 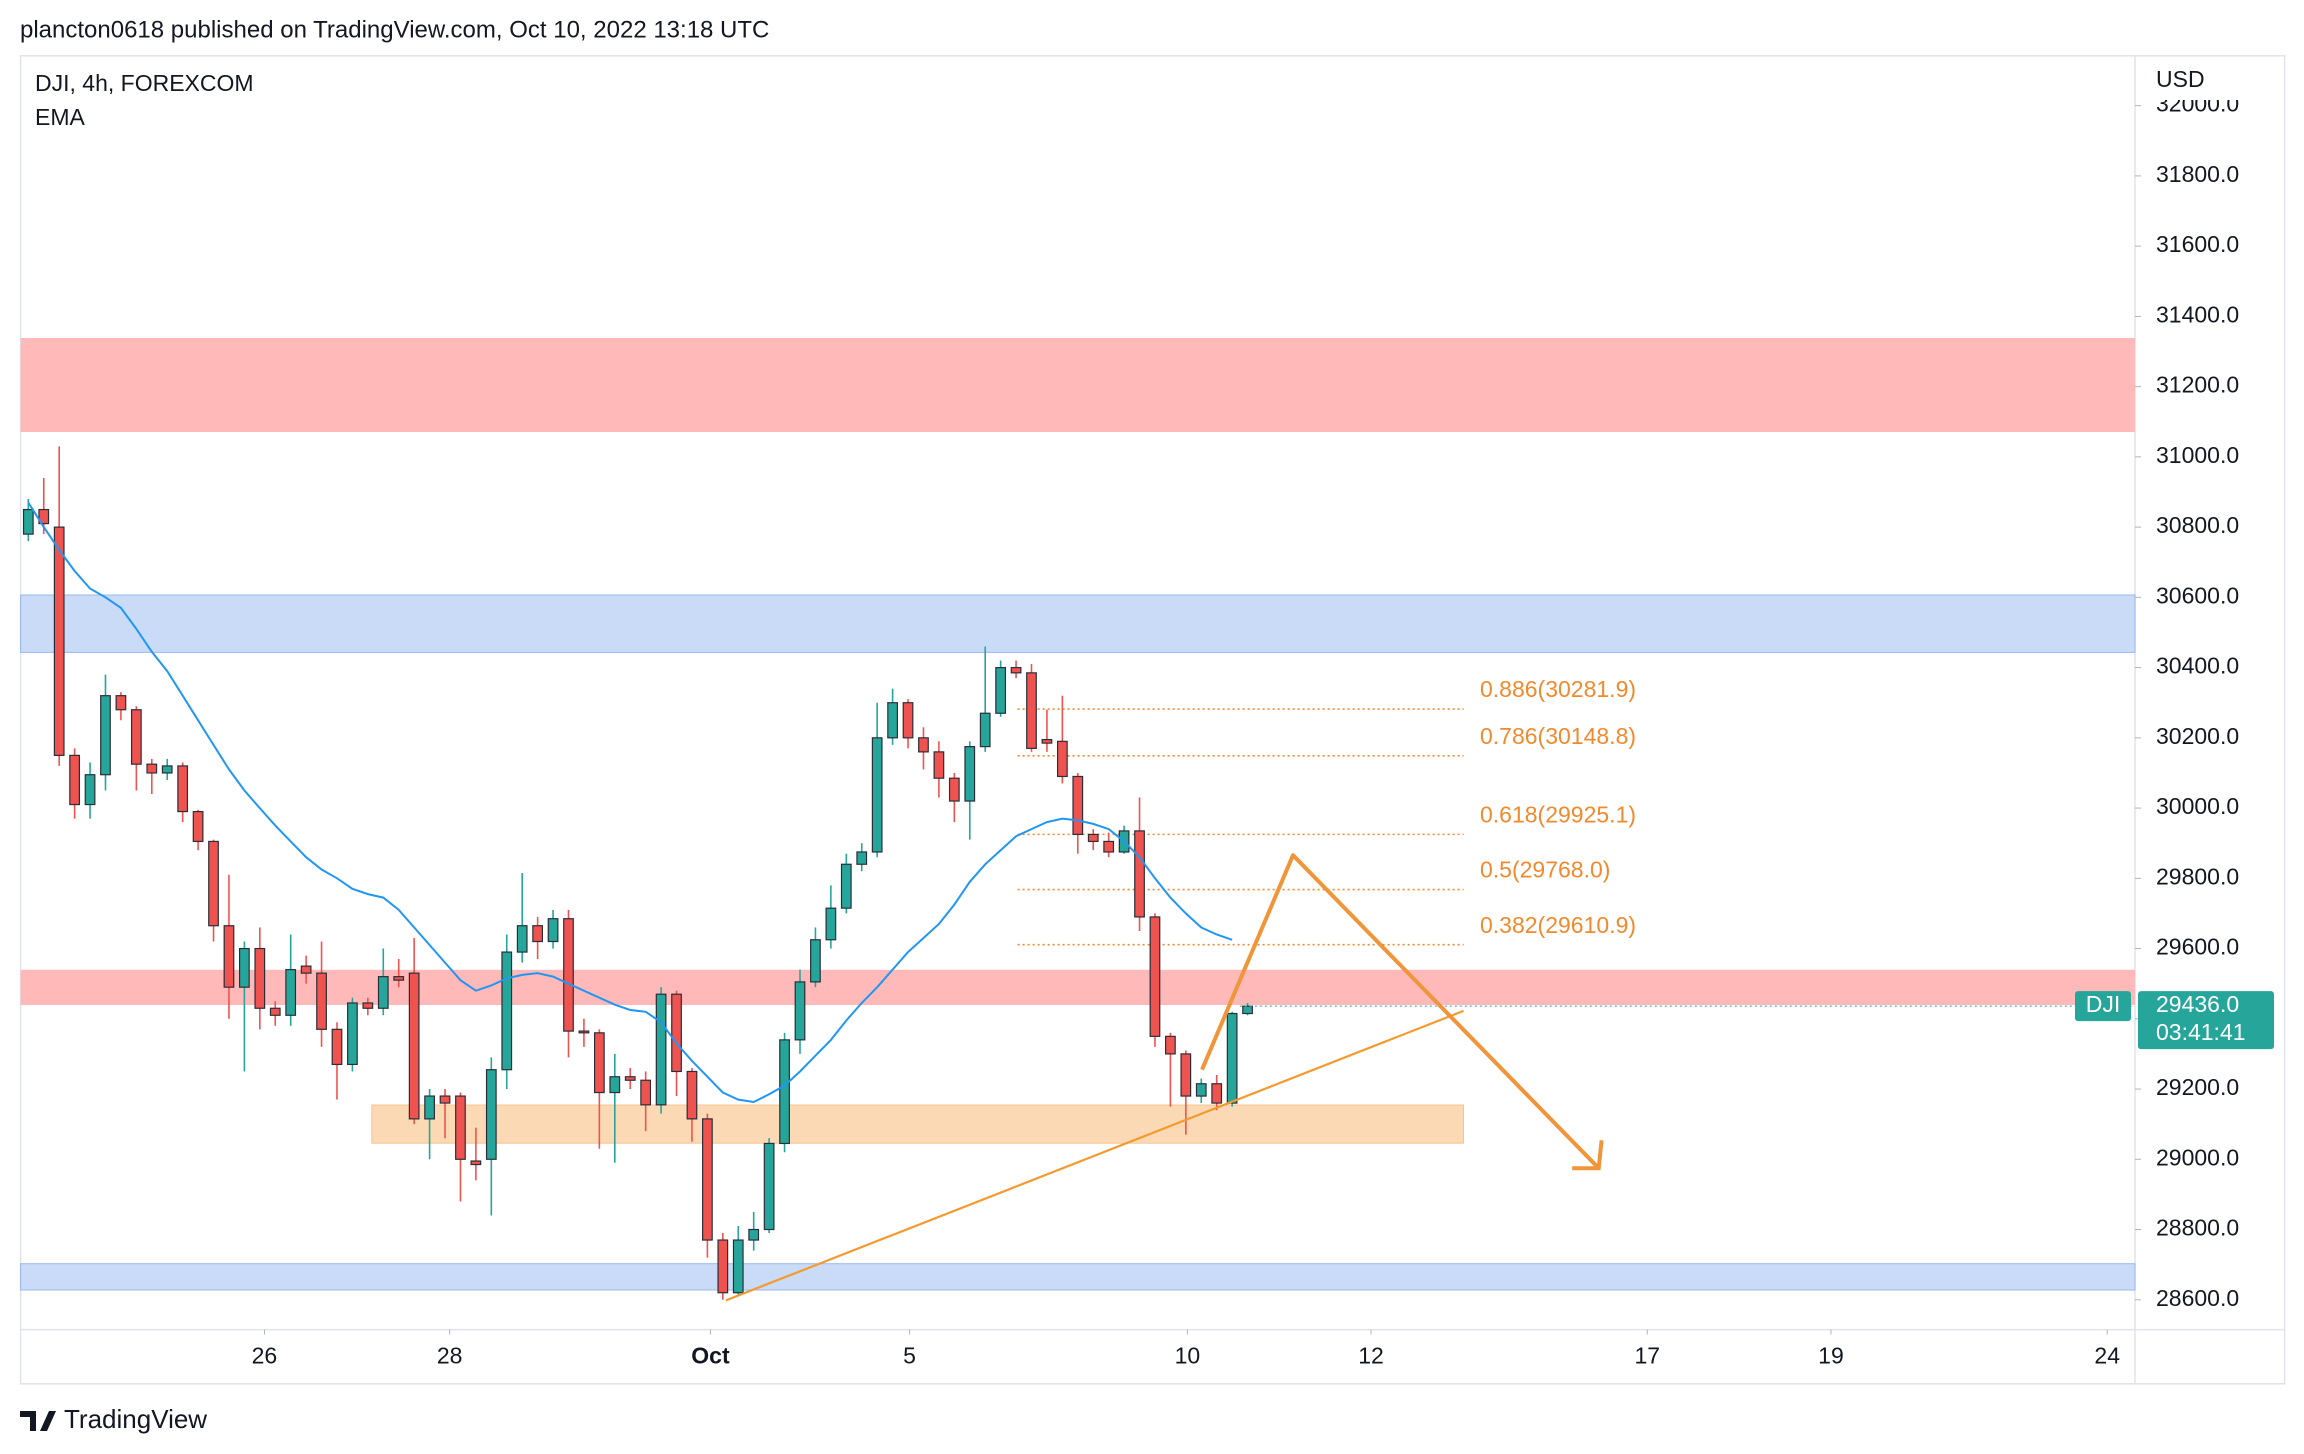 What do you see at coordinates (1400, 1011) in the screenshot?
I see `projection-arrow` at bounding box center [1400, 1011].